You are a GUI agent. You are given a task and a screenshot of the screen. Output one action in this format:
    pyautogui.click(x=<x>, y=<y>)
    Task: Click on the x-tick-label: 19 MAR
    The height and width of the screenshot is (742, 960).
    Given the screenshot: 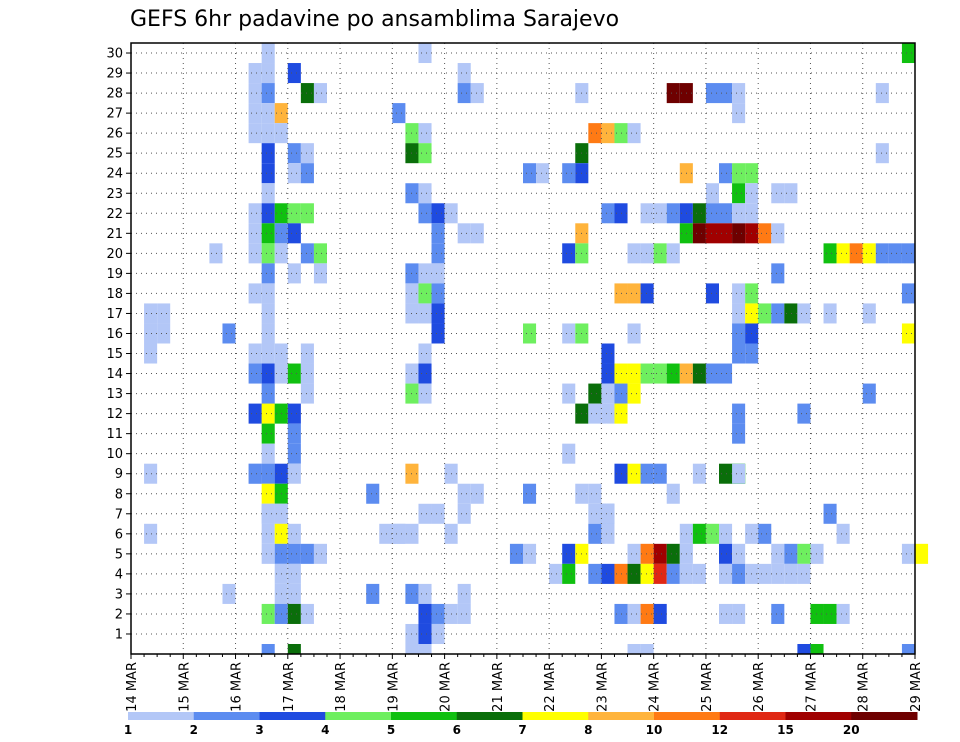 What is the action you would take?
    pyautogui.click(x=393, y=687)
    